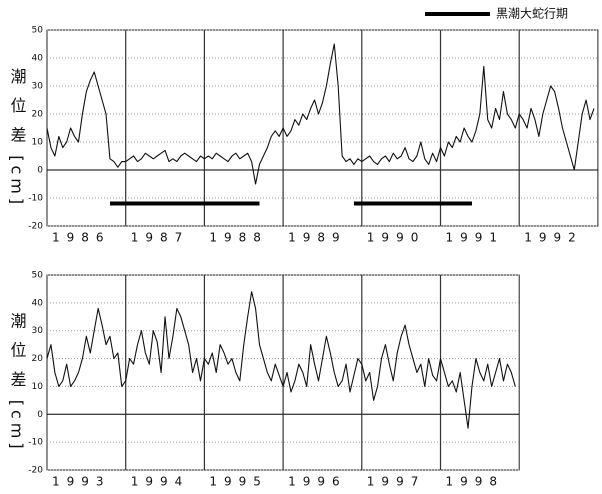 Image resolution: width=602 pixels, height=494 pixels. I want to click on x-tick-label: 1997, so click(396, 482).